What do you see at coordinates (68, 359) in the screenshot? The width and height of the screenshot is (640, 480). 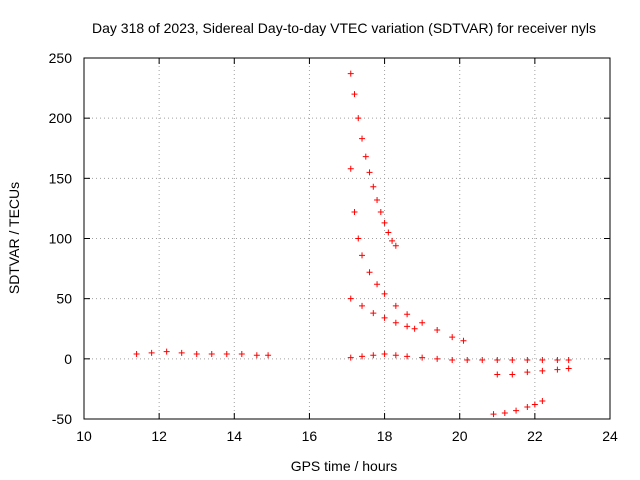 I see `y-tick-label: 0` at bounding box center [68, 359].